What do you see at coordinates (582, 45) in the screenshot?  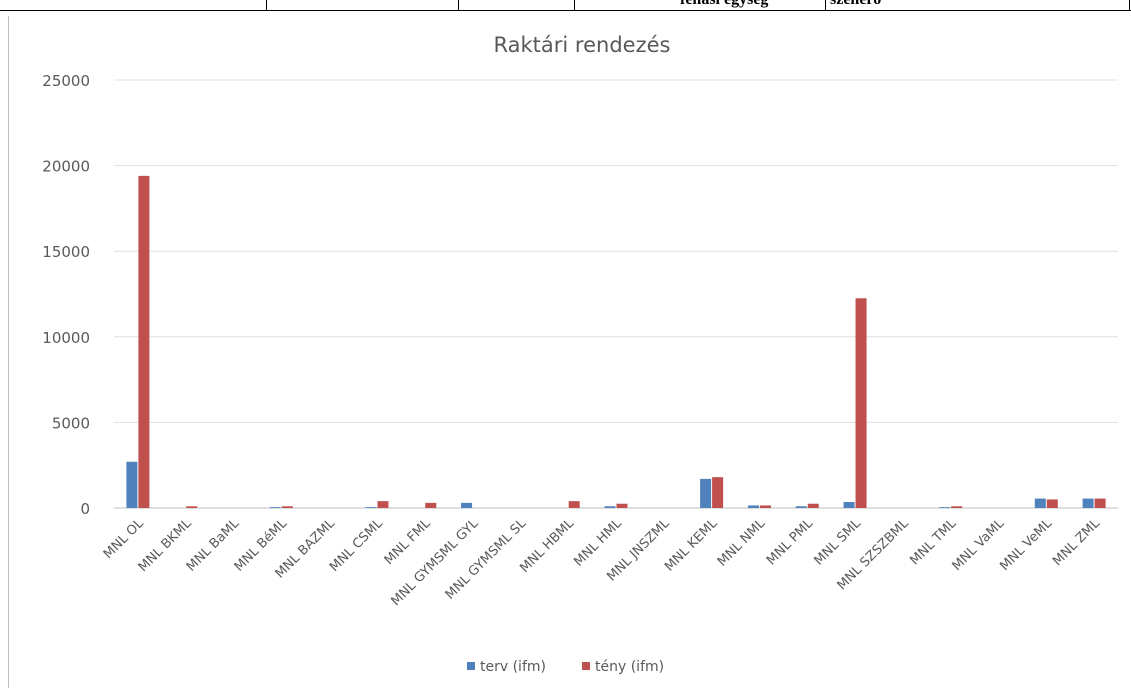 I see `chart-title: Raktári rendezés` at bounding box center [582, 45].